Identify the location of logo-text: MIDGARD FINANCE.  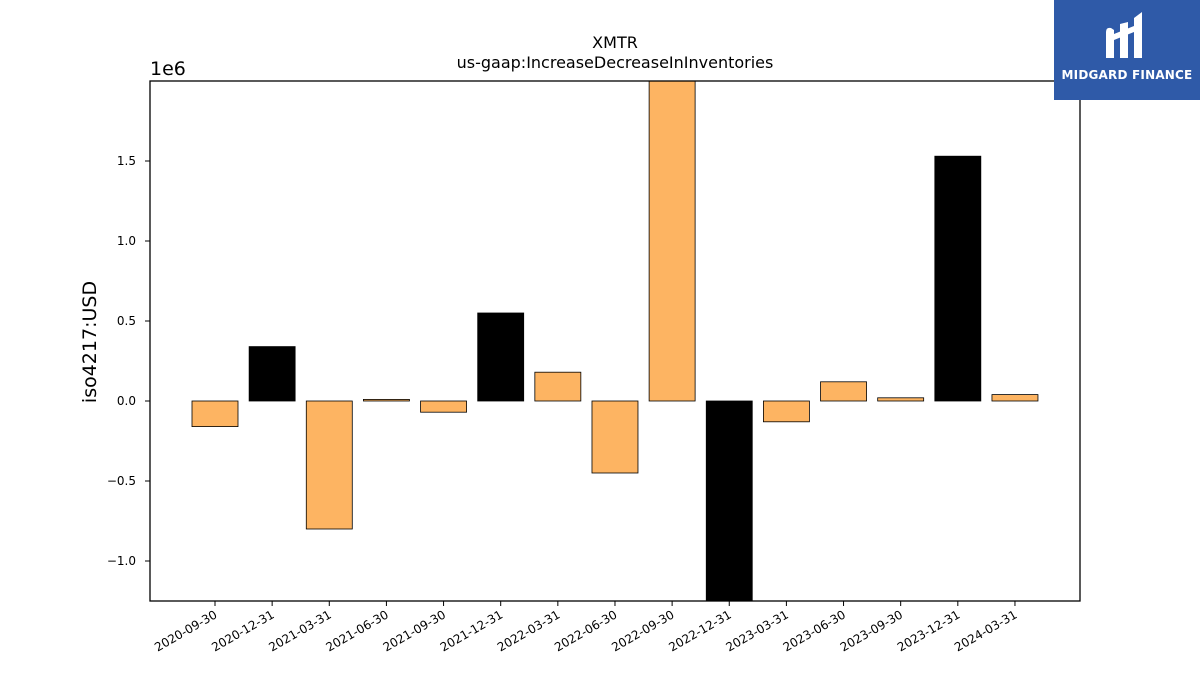
(1127, 75).